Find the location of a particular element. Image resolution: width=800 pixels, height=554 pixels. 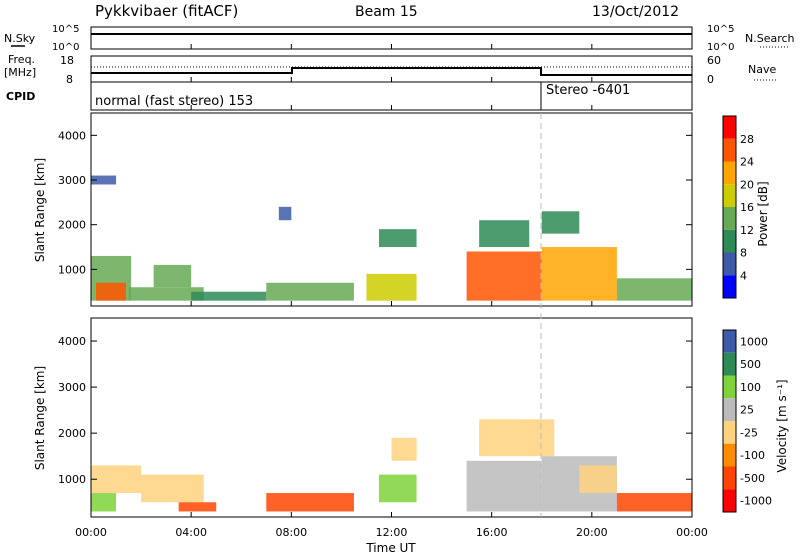

nsky-label: N.Sky is located at coordinates (20, 38).